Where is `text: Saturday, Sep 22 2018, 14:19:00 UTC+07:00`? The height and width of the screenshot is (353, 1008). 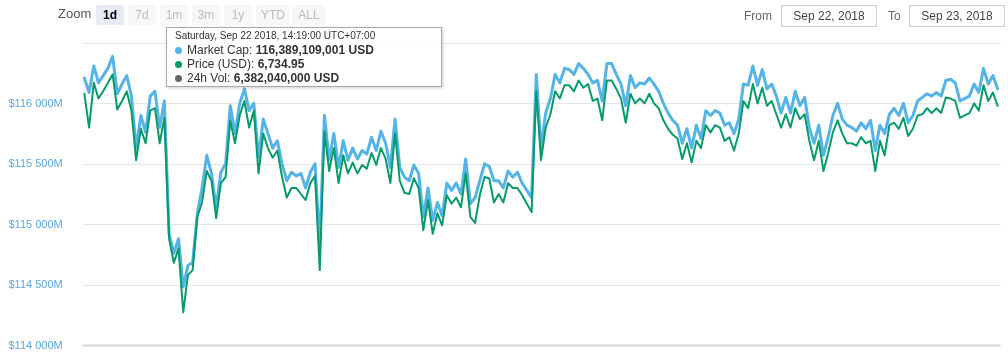
text: Saturday, Sep 22 2018, 14:19:00 UTC+07:00 is located at coordinates (275, 35).